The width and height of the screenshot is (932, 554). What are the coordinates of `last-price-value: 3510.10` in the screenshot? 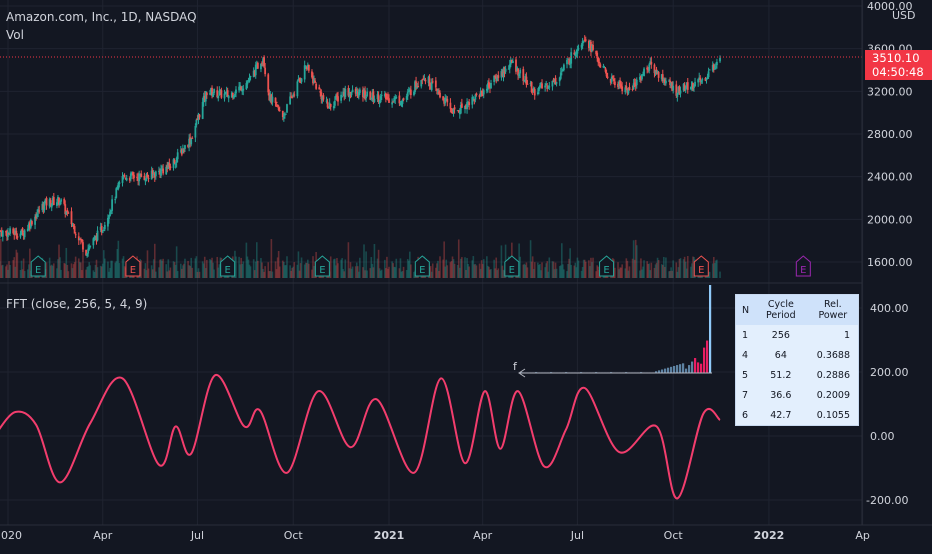 It's located at (902, 58).